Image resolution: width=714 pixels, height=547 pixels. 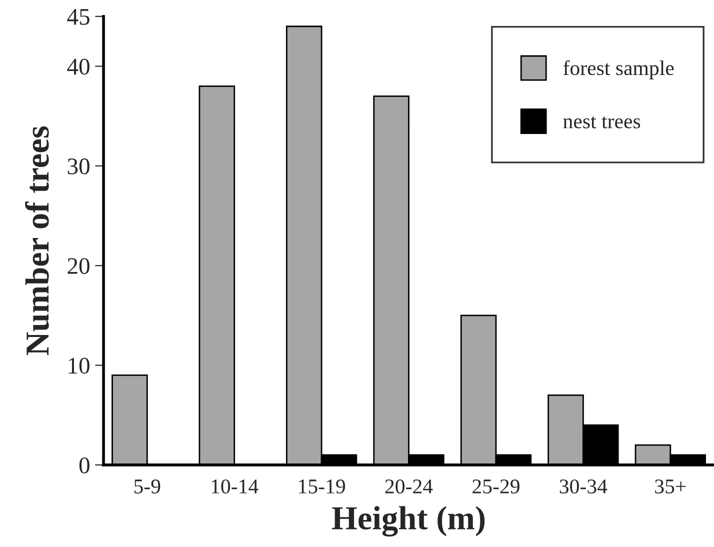 I want to click on x-tick-label: 30-34, so click(x=584, y=486).